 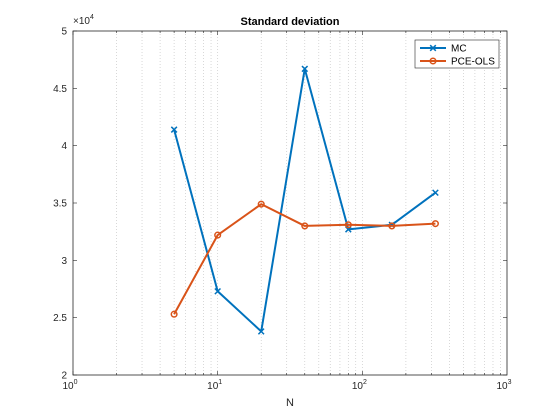 I want to click on y-tick-label: 4.5, so click(x=60, y=89).